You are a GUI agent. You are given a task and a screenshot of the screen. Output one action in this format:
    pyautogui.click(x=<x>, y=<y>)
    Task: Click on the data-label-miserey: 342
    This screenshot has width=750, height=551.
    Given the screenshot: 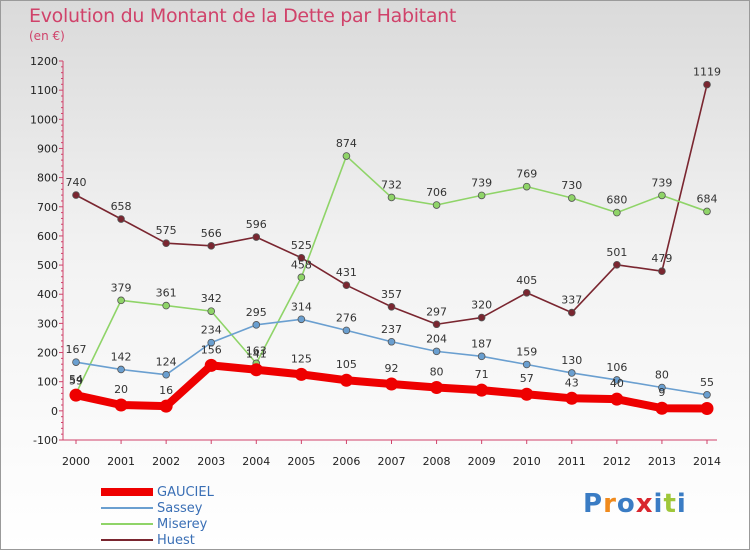 What is the action you would take?
    pyautogui.click(x=211, y=298)
    